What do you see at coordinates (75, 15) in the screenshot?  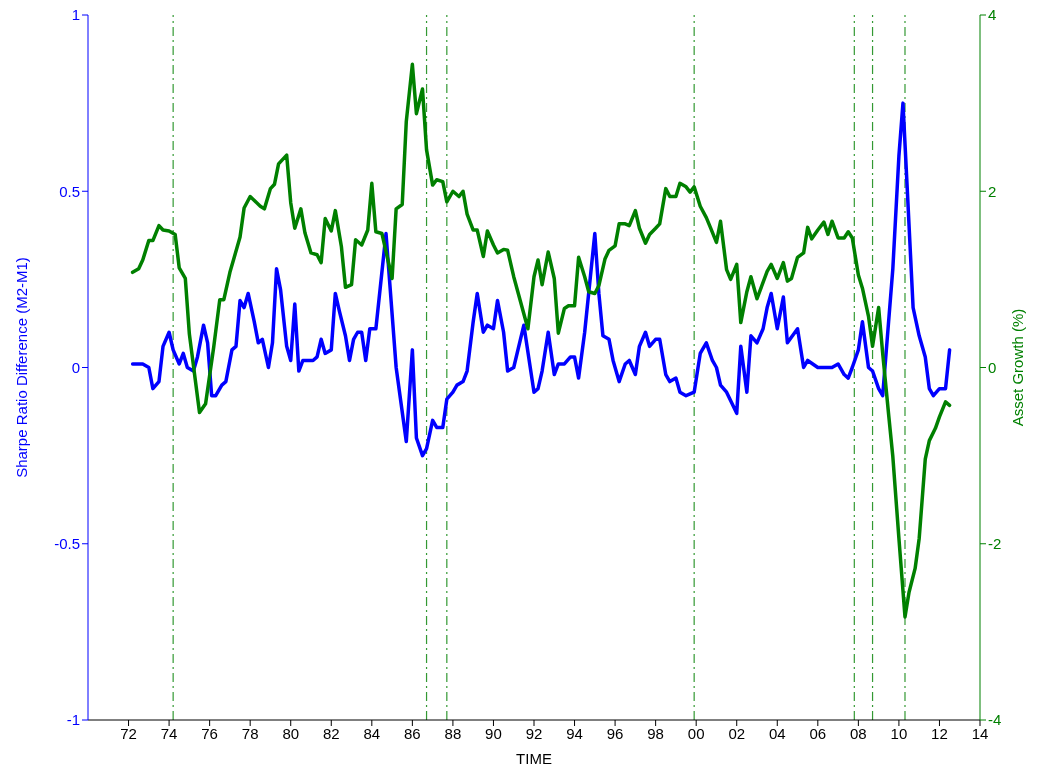 I see `y-tick-label: 1` at bounding box center [75, 15].